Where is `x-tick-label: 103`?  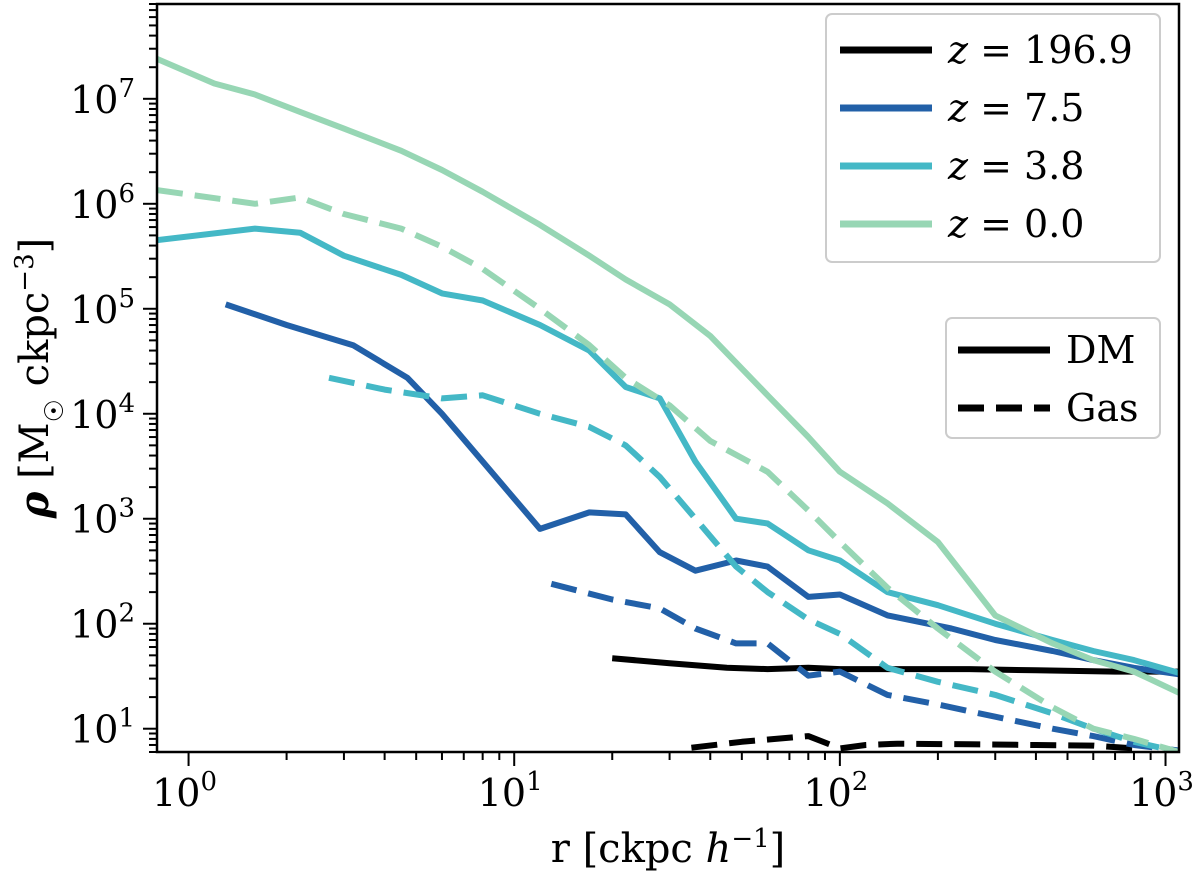 x-tick-label: 103 is located at coordinates (1161, 791).